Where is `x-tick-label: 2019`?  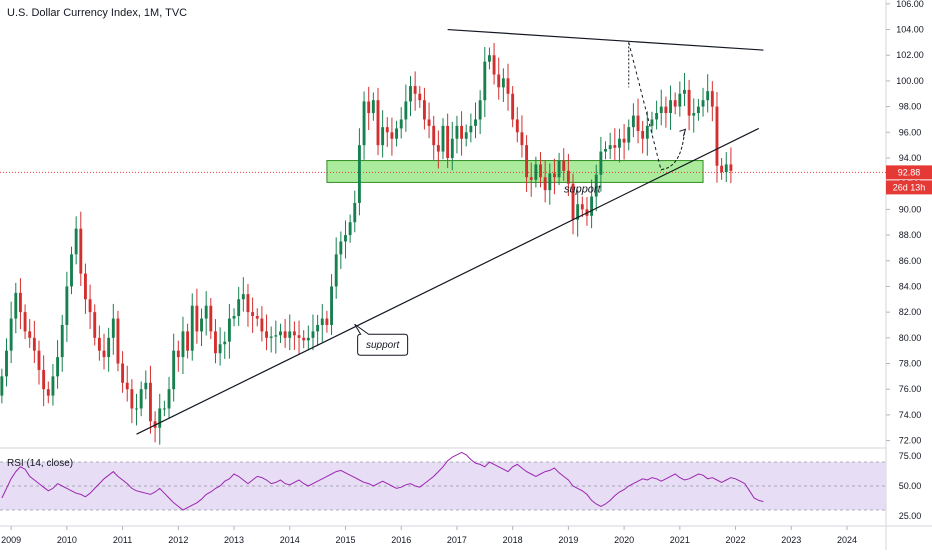 x-tick-label: 2019 is located at coordinates (568, 540).